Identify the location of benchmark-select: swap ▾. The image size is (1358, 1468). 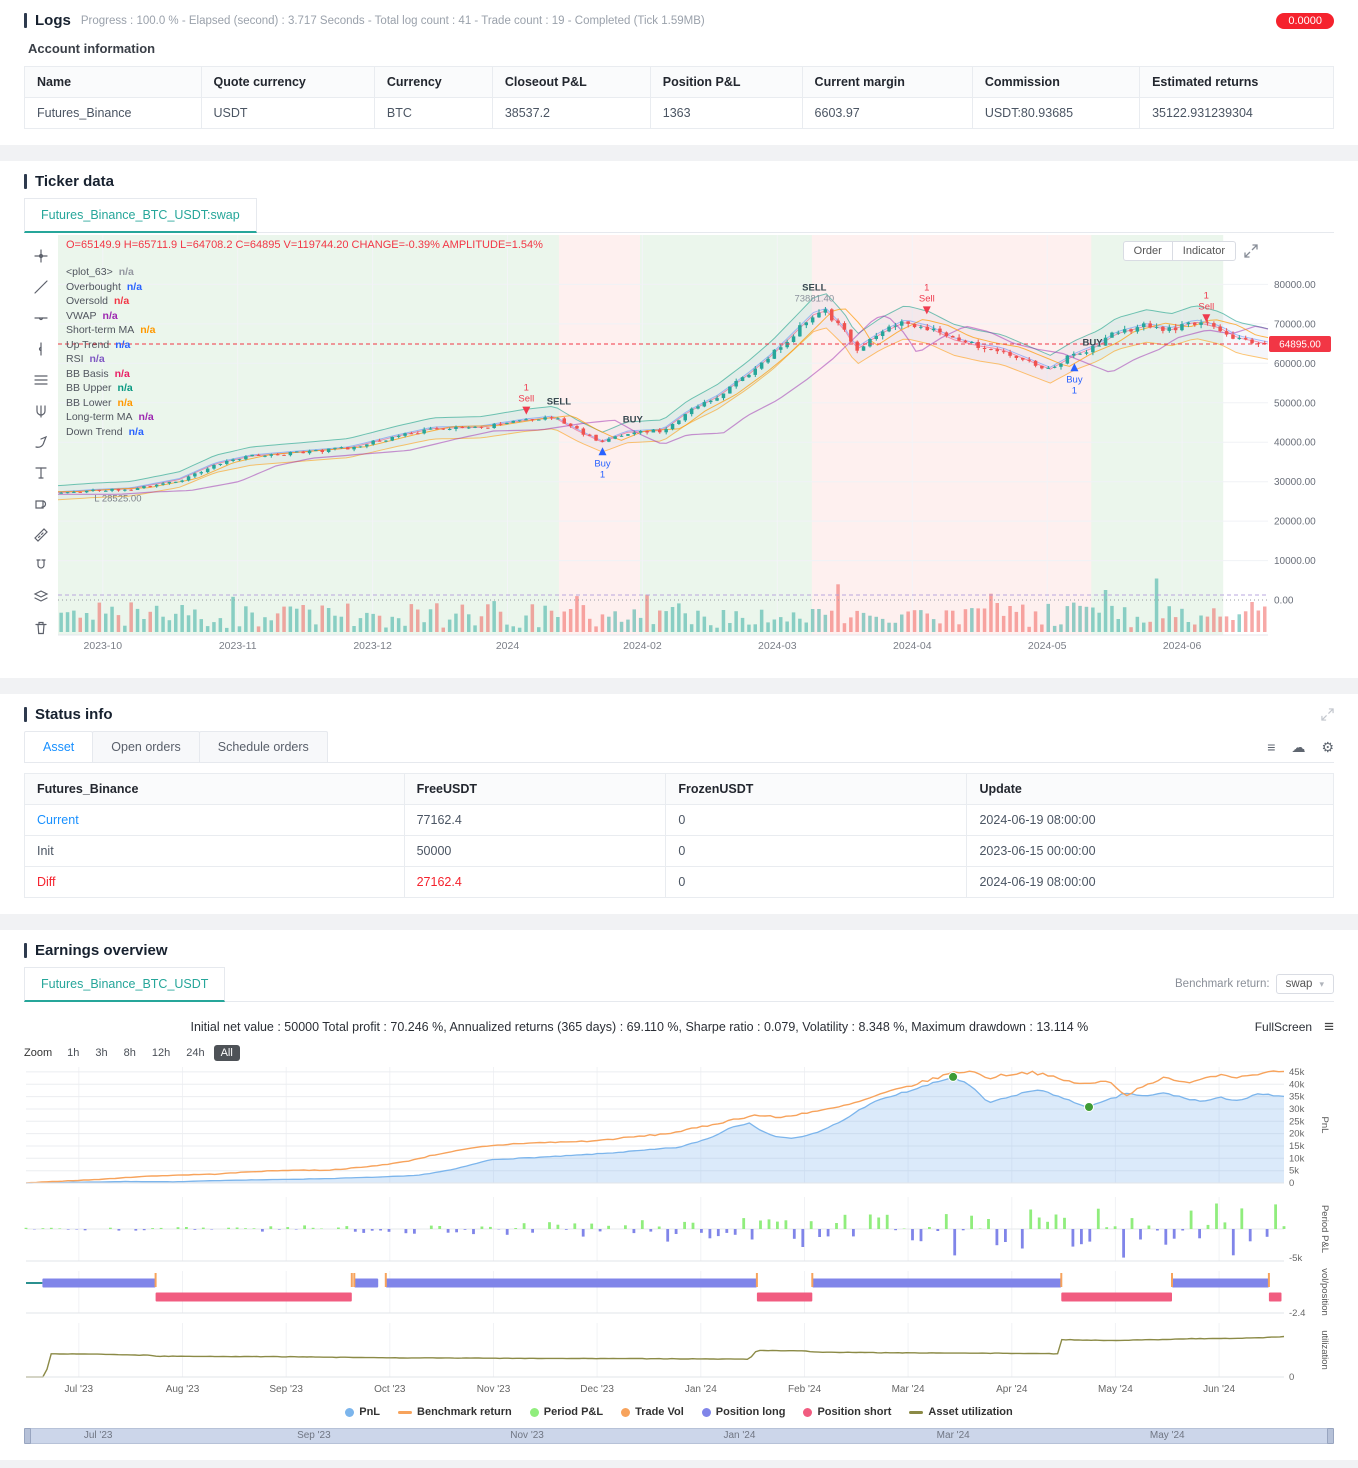
(1304, 984).